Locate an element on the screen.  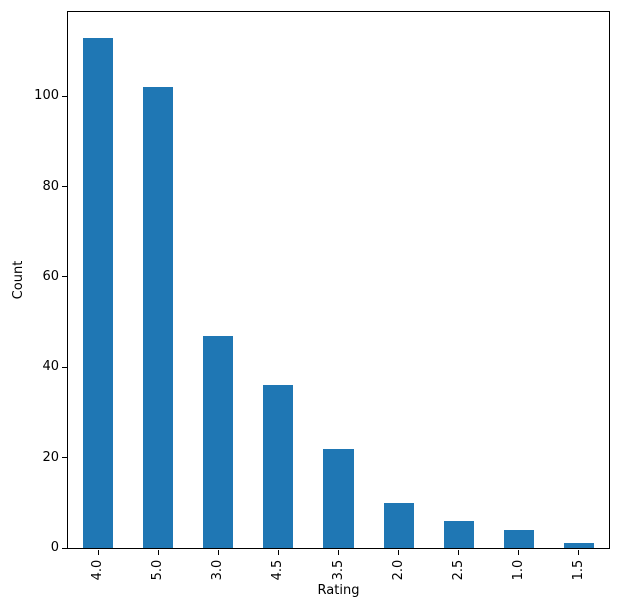
x-tick-label-3.0: 3.0 is located at coordinates (218, 570).